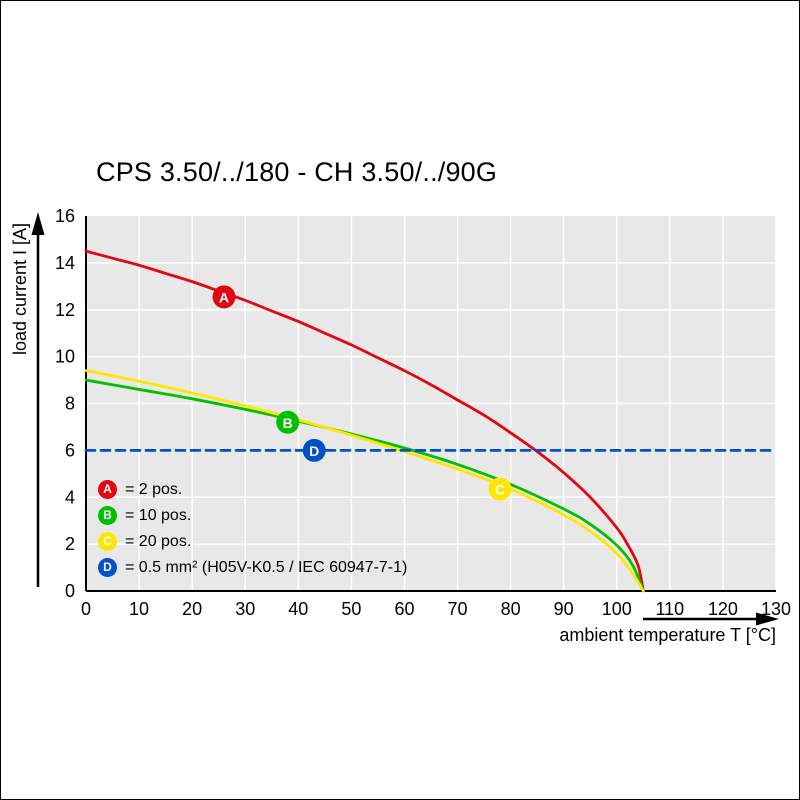 Image resolution: width=800 pixels, height=800 pixels. Describe the element at coordinates (154, 489) in the screenshot. I see `legend-label-a: = 2 pos.` at that location.